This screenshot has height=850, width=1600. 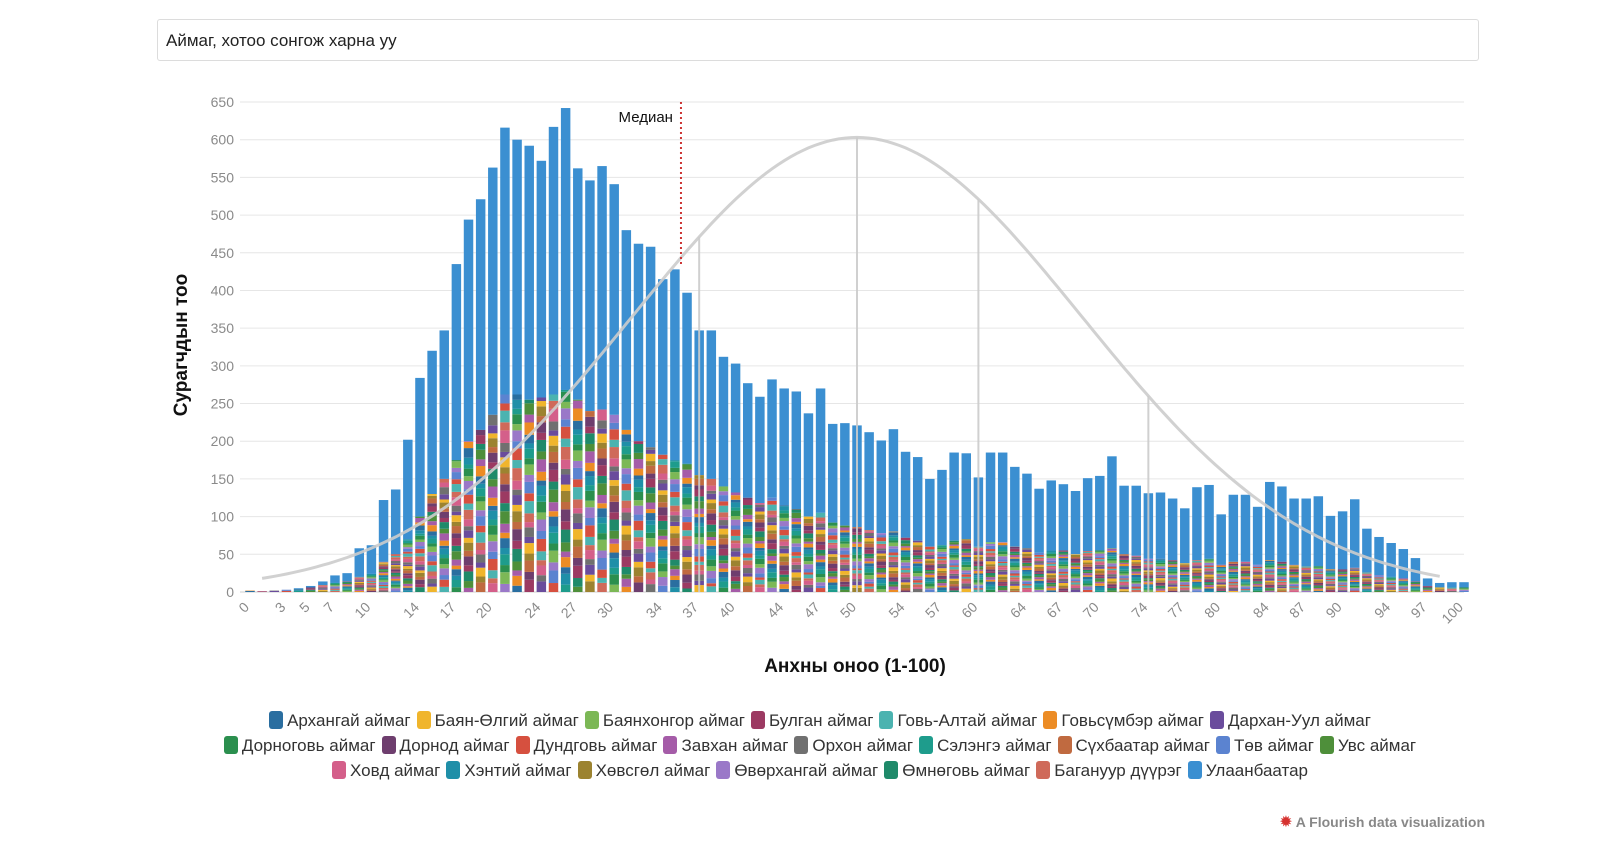 I want to click on legend-item: Говьсүмбэр аймаг, so click(x=1123, y=720).